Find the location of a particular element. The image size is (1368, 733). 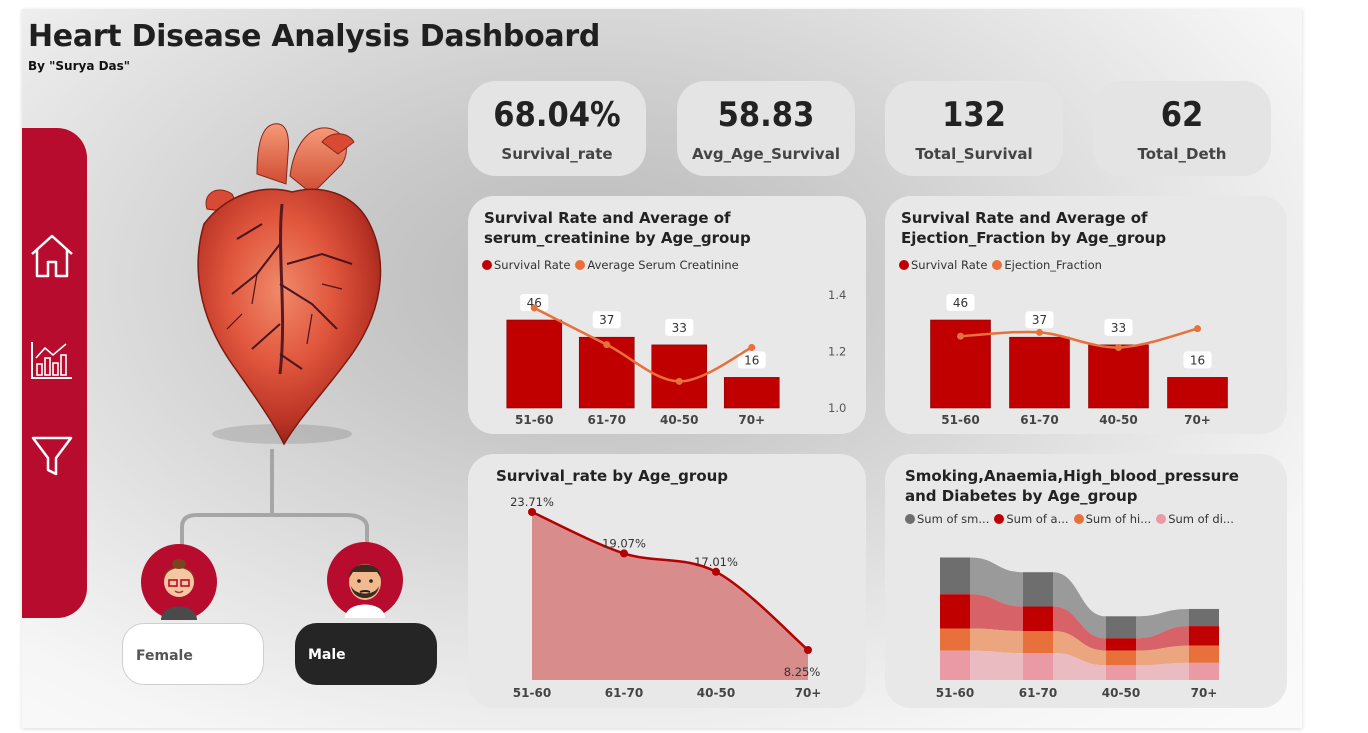

sidebar is located at coordinates (54, 373).